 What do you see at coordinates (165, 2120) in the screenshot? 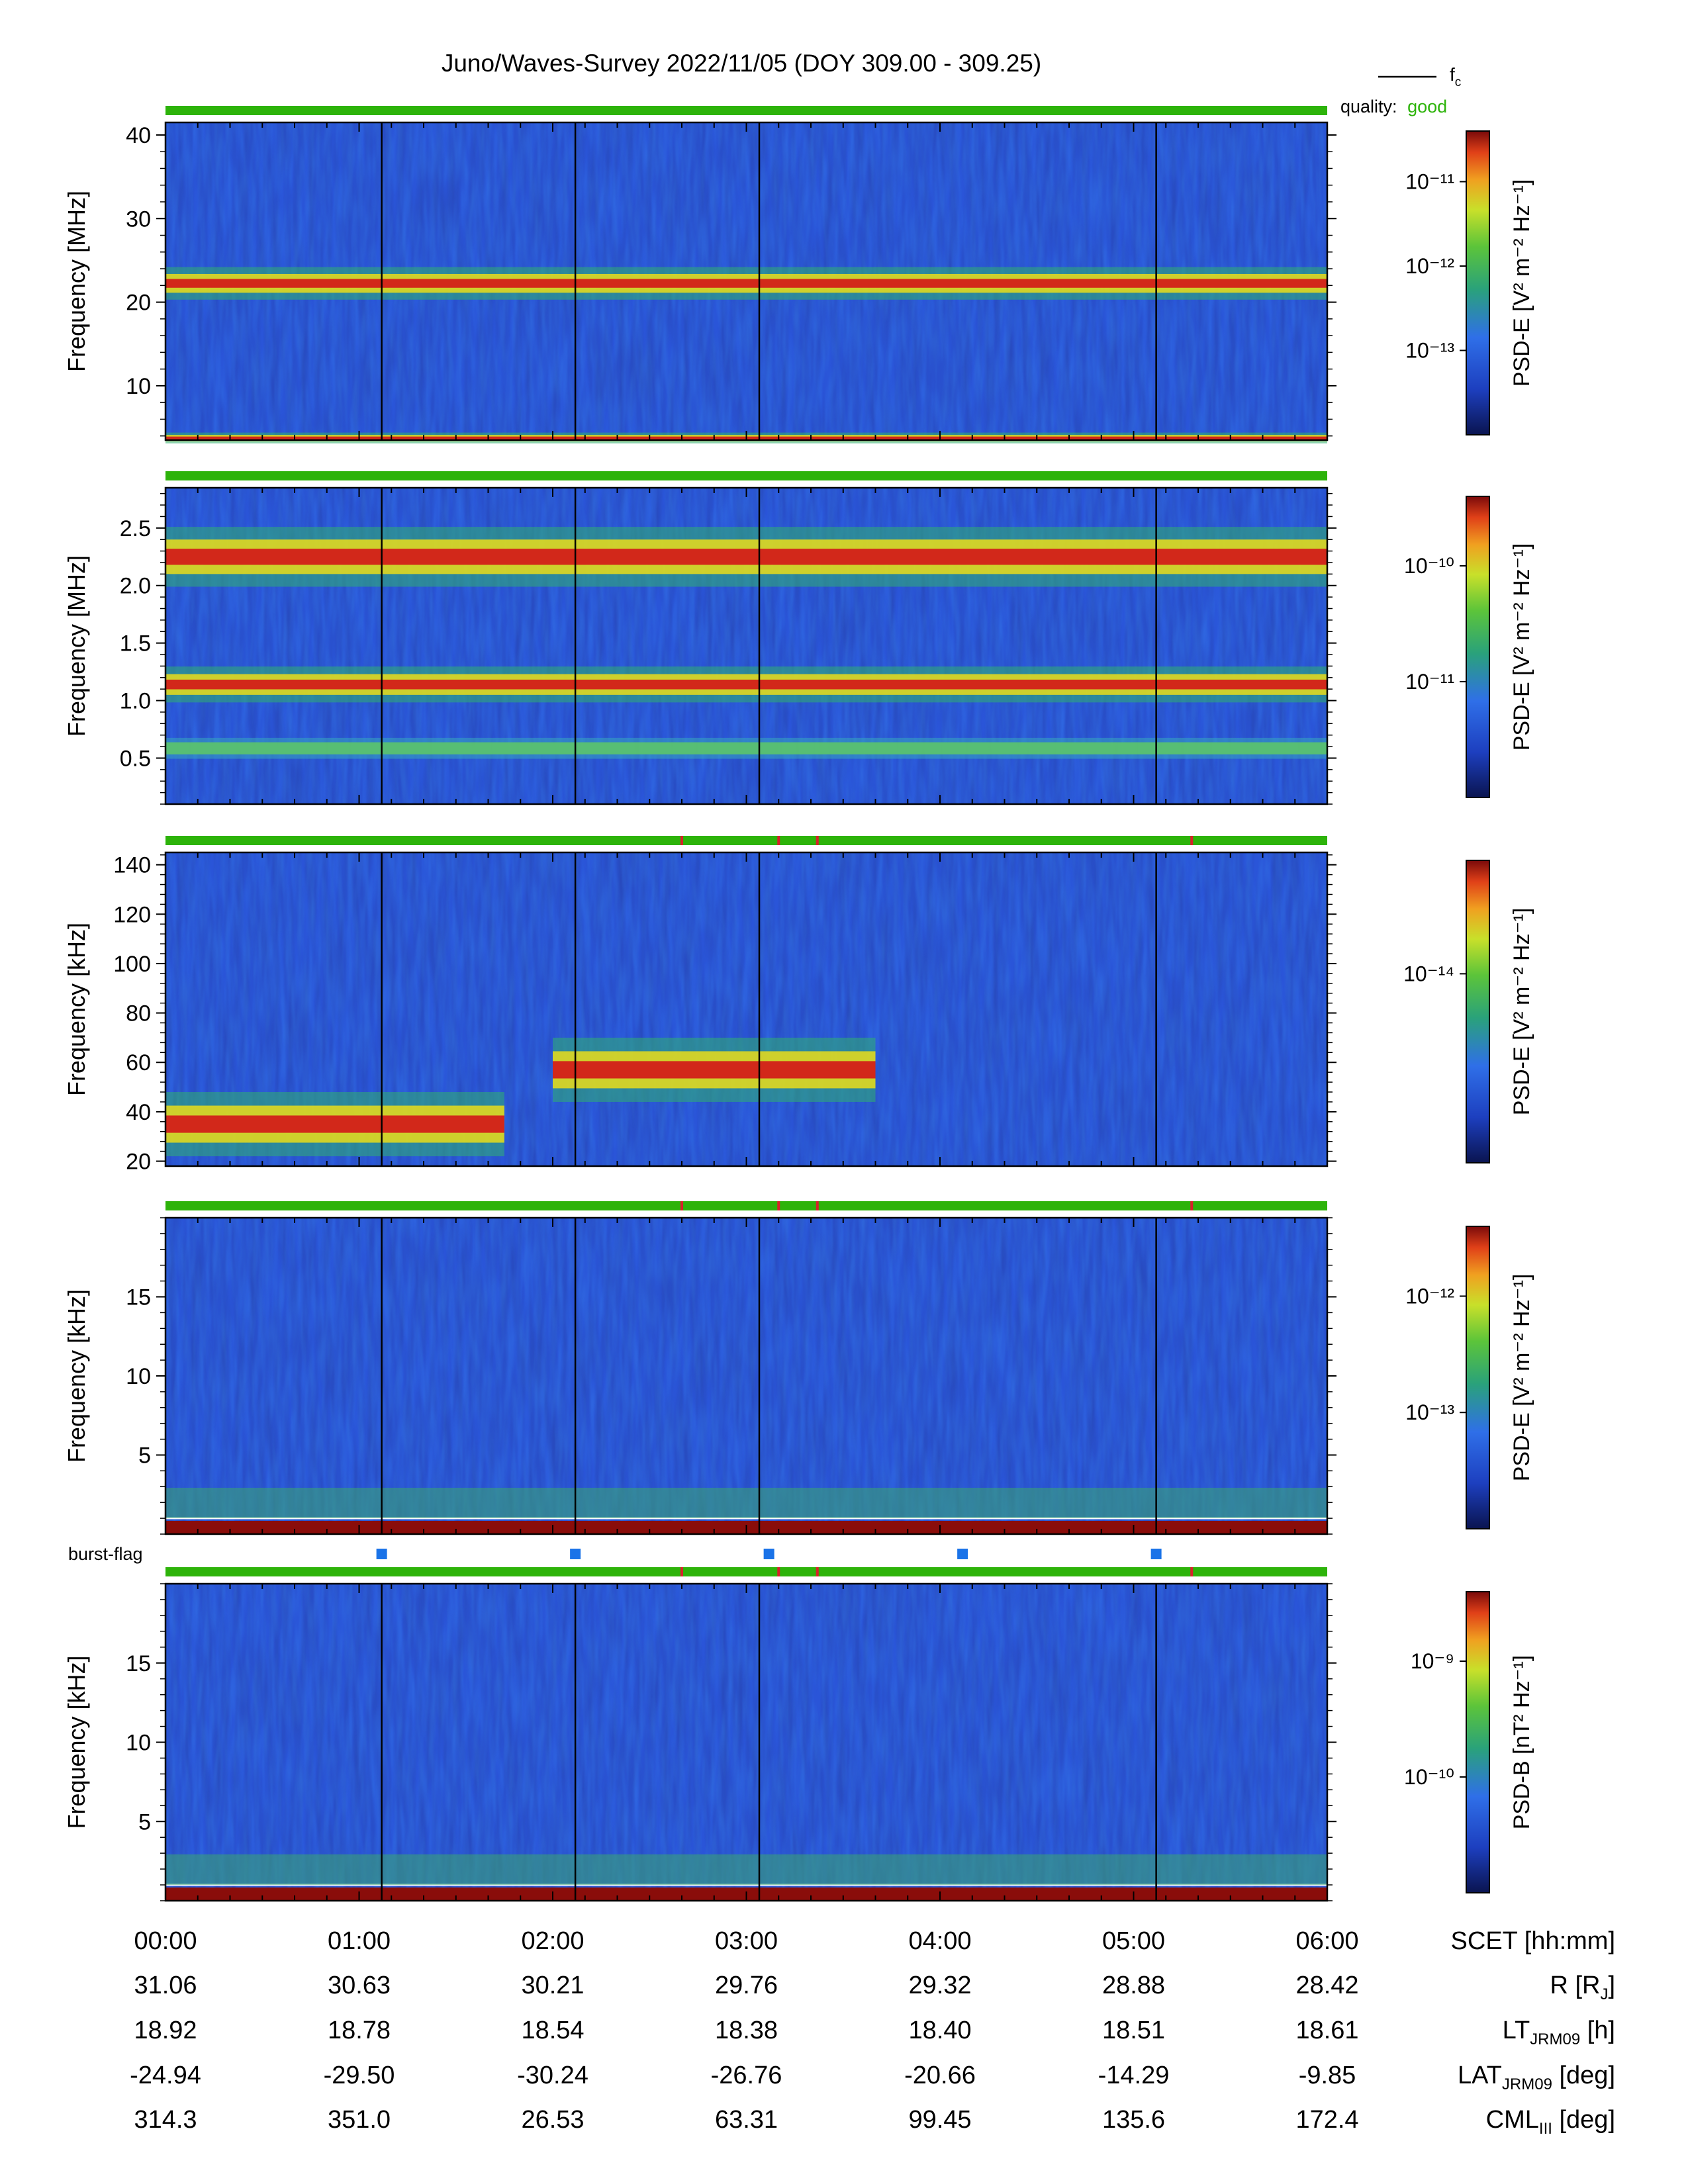
I see `ephemeris-value: 314.3` at bounding box center [165, 2120].